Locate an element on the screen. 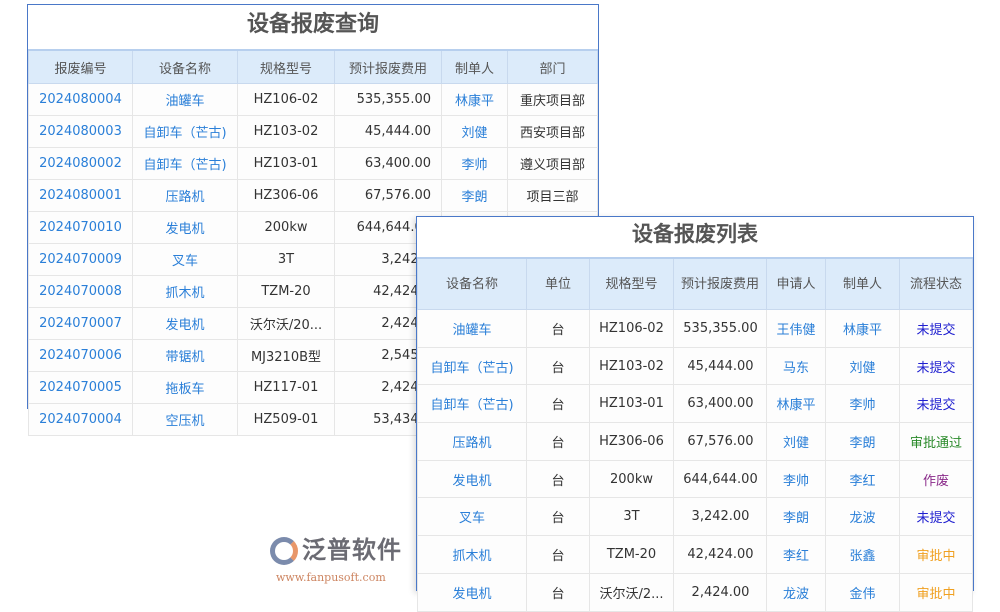 This screenshot has width=1000, height=612. model-cell: HZ509-01 is located at coordinates (286, 419).